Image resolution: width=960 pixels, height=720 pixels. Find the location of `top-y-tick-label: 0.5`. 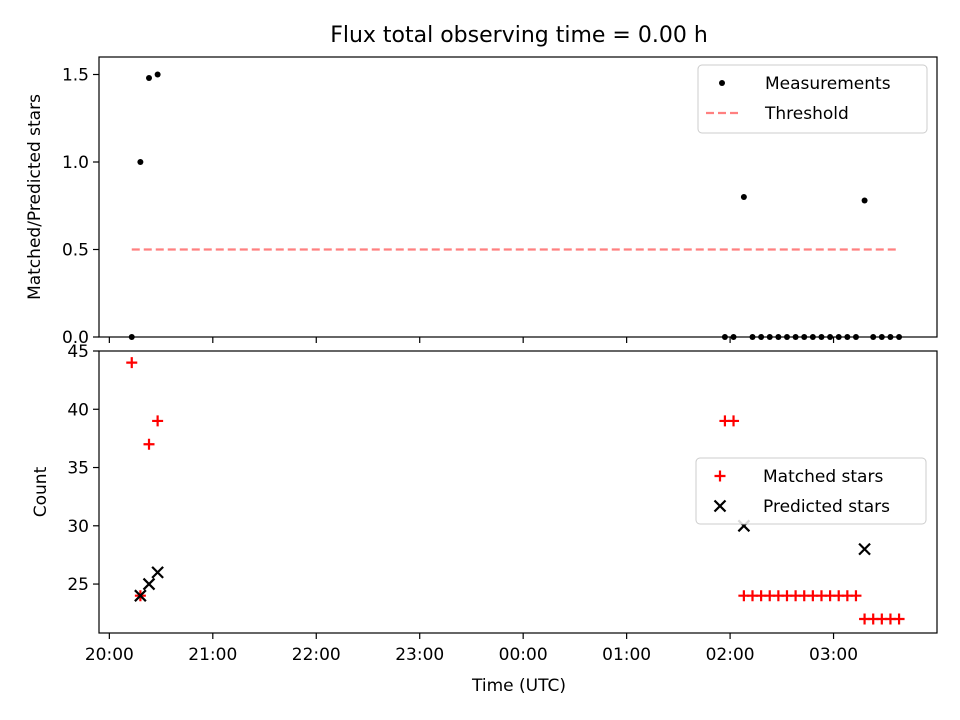

top-y-tick-label: 0.5 is located at coordinates (75, 251).